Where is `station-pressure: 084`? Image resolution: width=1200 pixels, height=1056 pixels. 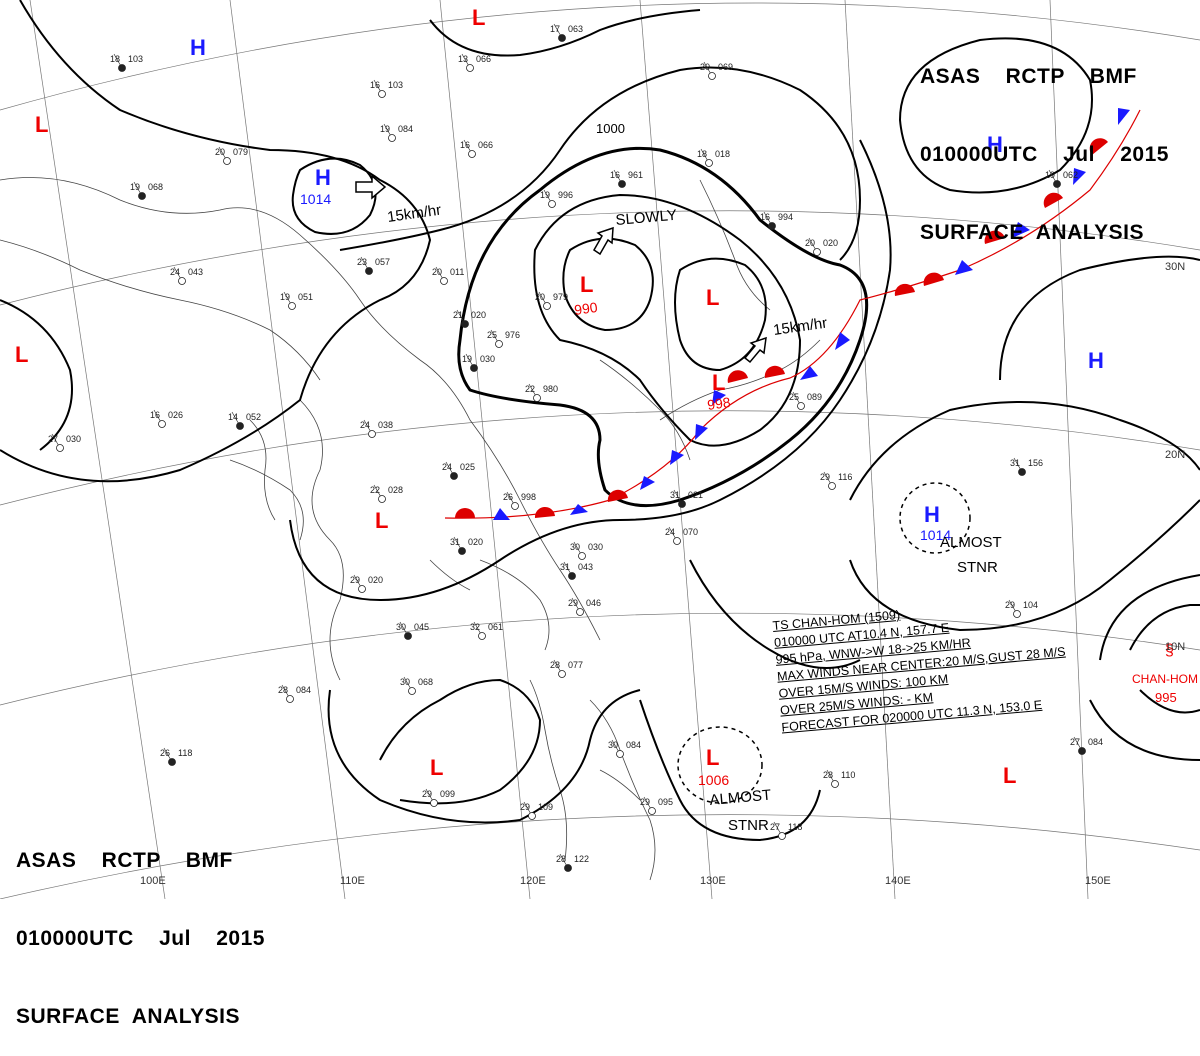 station-pressure: 084 is located at coordinates (405, 129).